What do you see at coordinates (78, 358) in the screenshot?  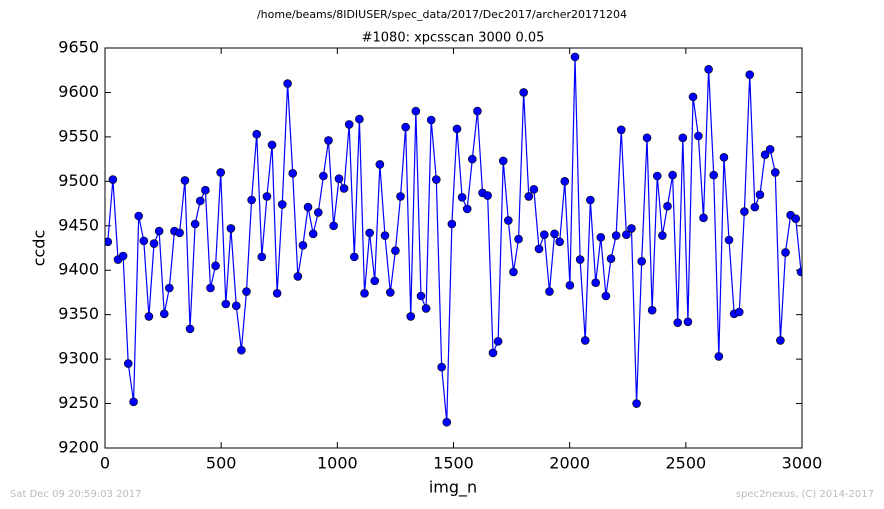 I see `y-tick-label: 9300` at bounding box center [78, 358].